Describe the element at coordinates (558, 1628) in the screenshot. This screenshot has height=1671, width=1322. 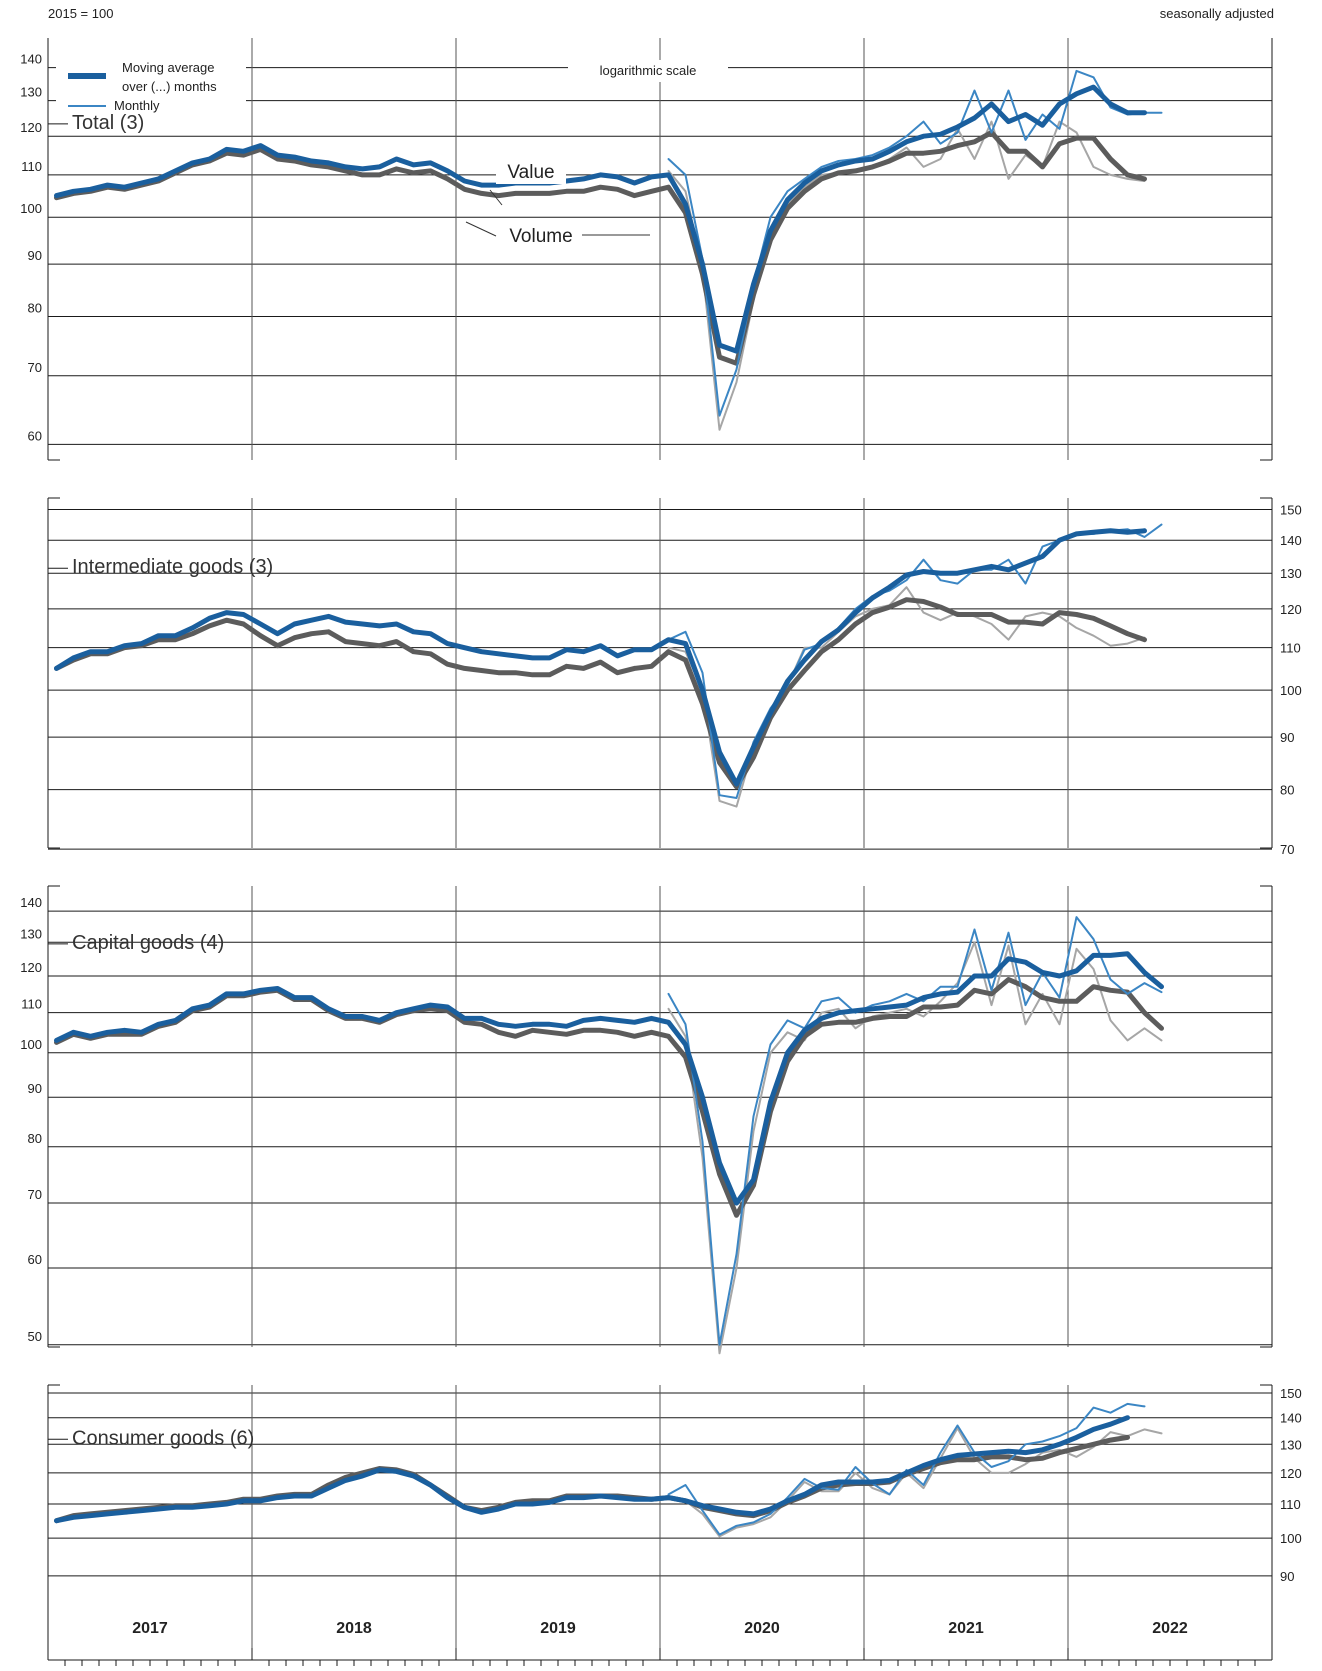
I see `x-year-label: 2019` at that location.